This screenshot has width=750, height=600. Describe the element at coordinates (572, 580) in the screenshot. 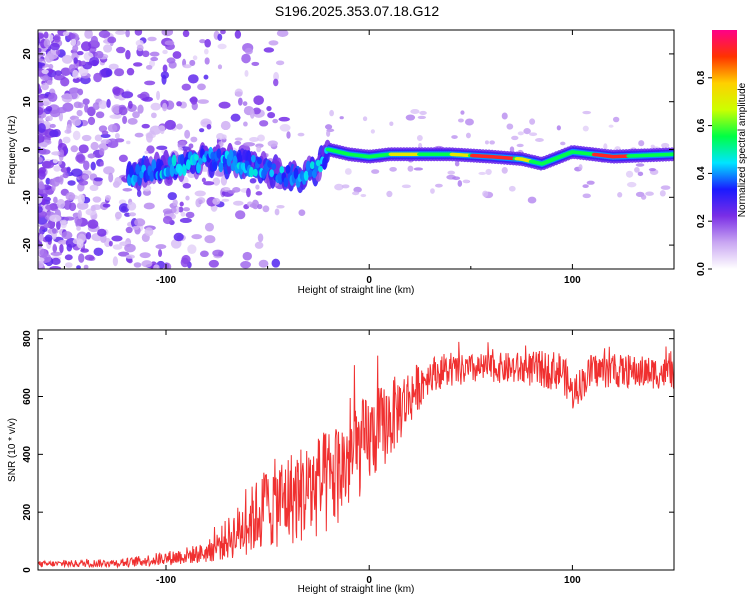

I see `snr-xtick-label: 100` at that location.